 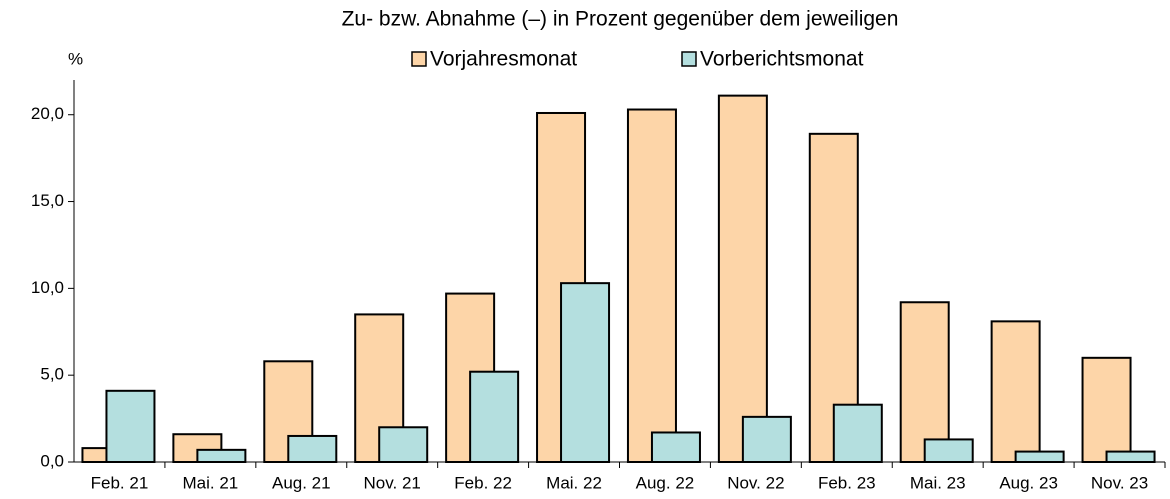 What do you see at coordinates (392, 482) in the screenshot?
I see `x-tick-label: Nov. 21` at bounding box center [392, 482].